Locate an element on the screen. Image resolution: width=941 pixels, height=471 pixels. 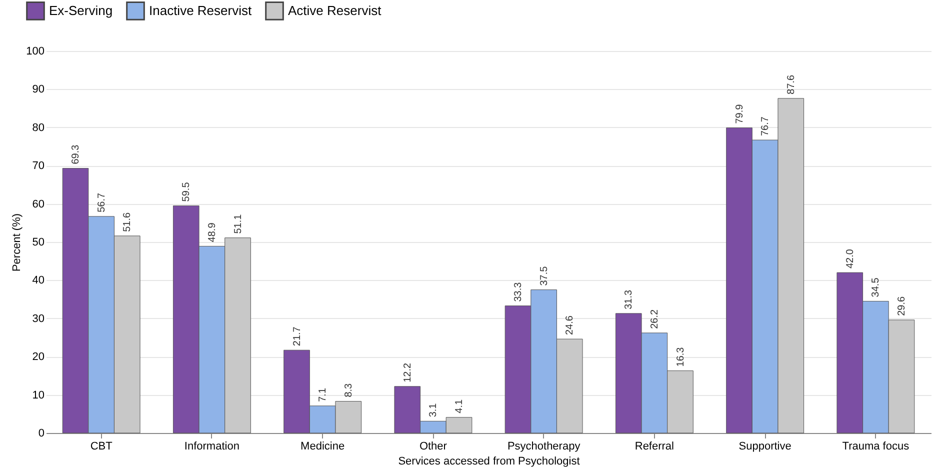
y-tick-label: 70 is located at coordinates (38, 166).